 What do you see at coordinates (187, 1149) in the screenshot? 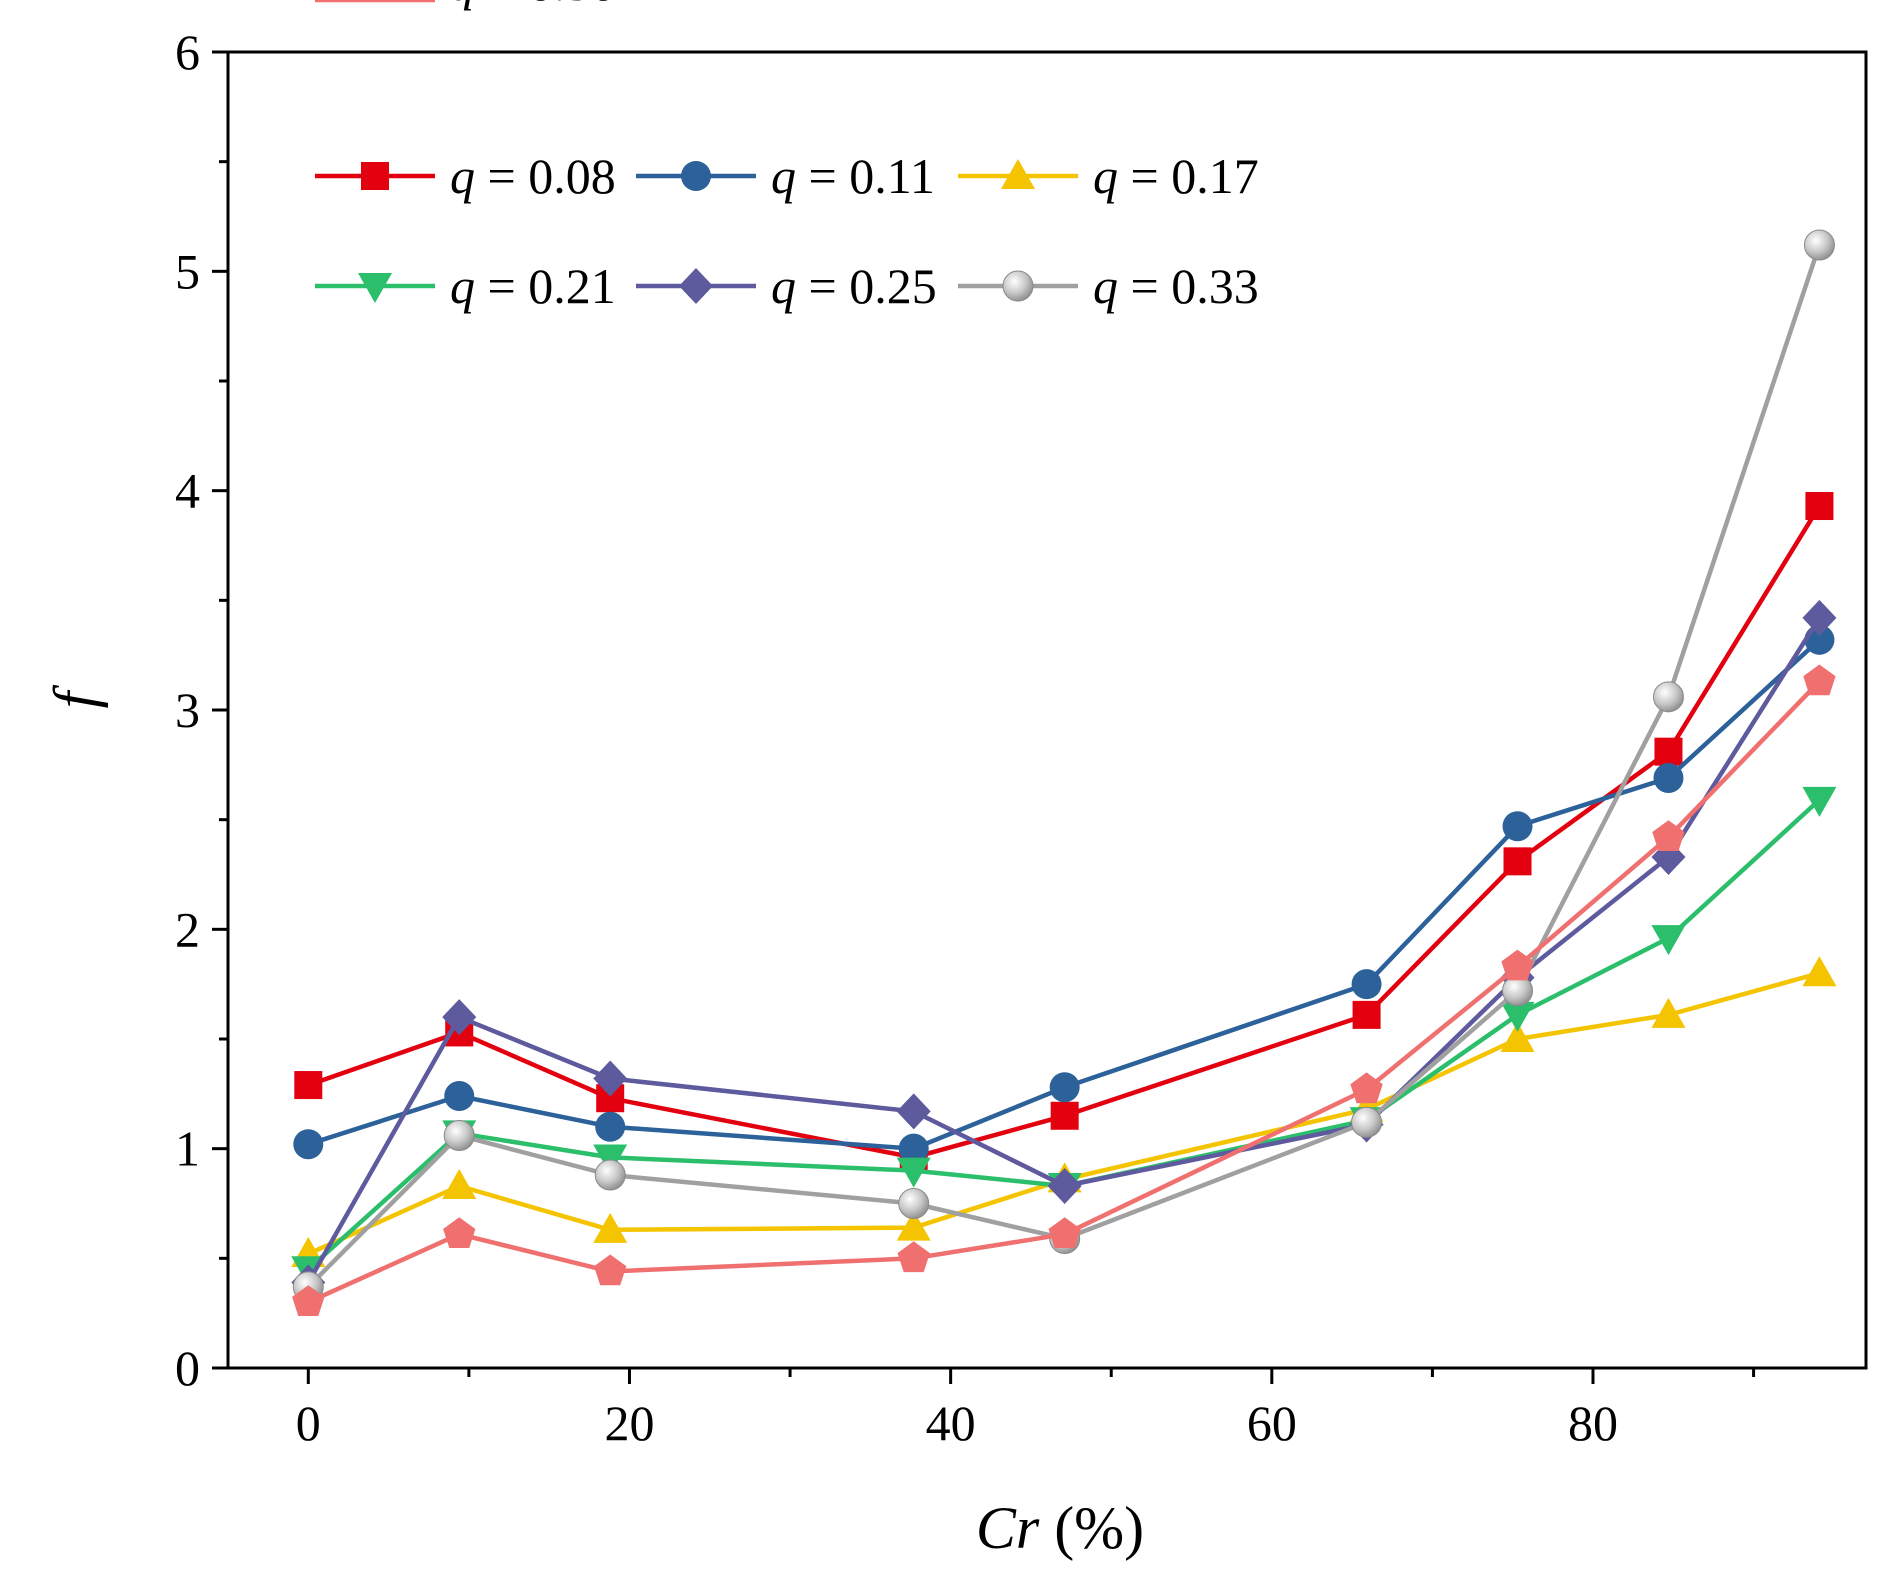
I see `y-tick-label: 1` at bounding box center [187, 1149].